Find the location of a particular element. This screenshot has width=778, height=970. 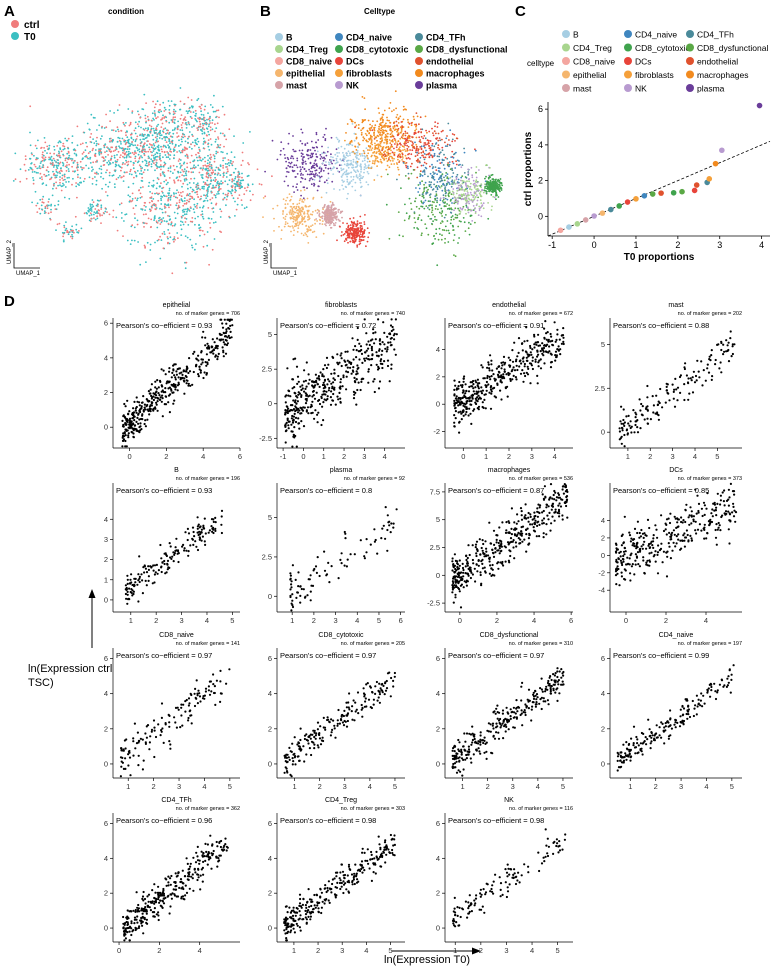

legend-c-label-CD4_TFh: CD4_TFh is located at coordinates (715, 35).